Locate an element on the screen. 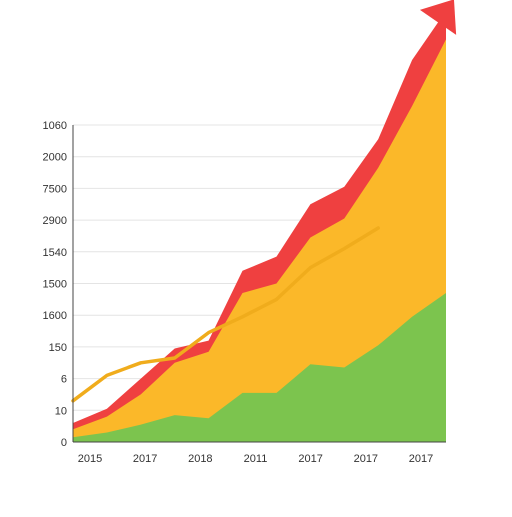 This screenshot has height=517, width=512. y-tick-label: 1600 is located at coordinates (55, 316).